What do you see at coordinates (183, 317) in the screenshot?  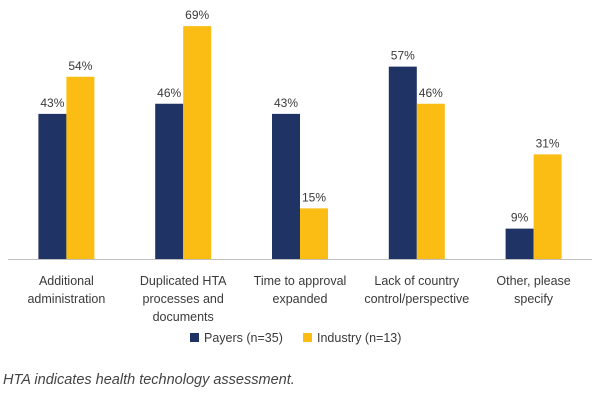 I see `category-label-line: documents` at bounding box center [183, 317].